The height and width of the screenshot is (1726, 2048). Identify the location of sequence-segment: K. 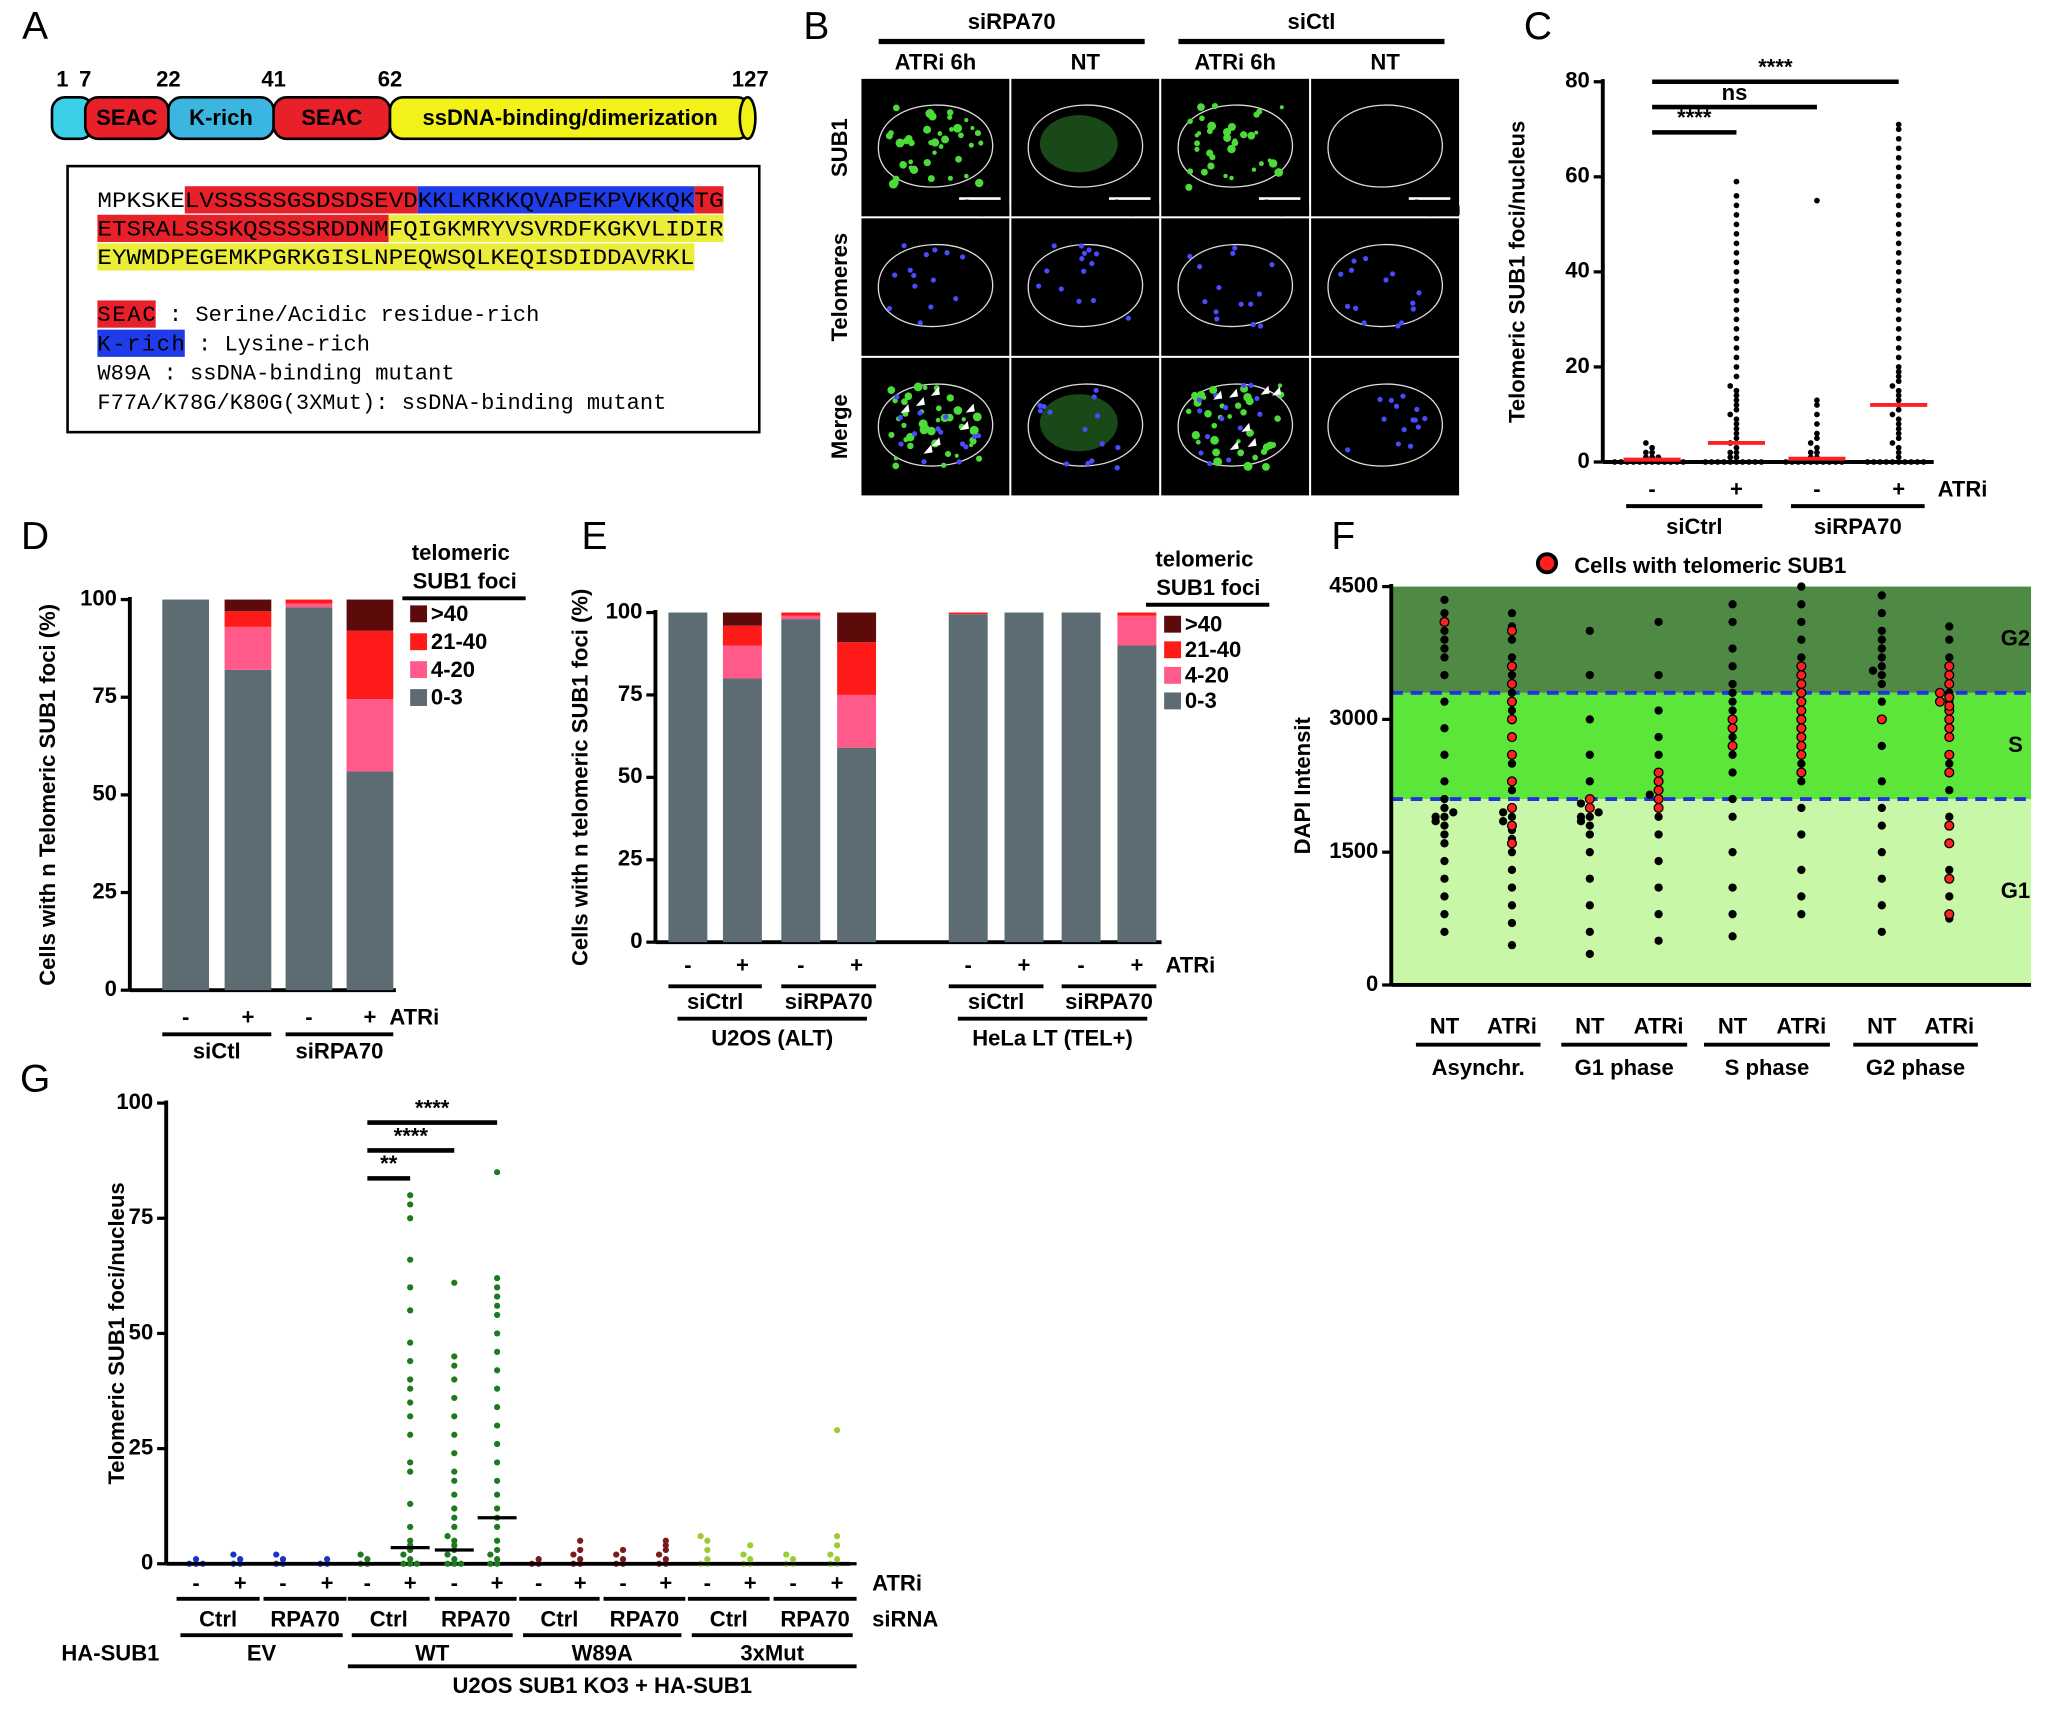
(629, 230).